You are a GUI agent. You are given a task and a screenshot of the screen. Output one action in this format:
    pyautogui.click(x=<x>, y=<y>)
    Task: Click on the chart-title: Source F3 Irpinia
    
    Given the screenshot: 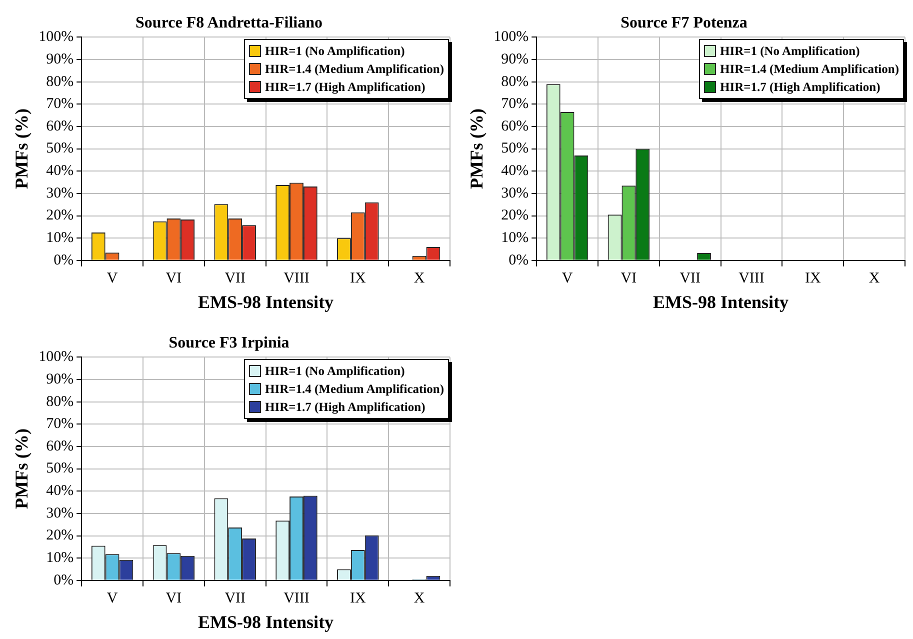 What is the action you would take?
    pyautogui.click(x=229, y=343)
    